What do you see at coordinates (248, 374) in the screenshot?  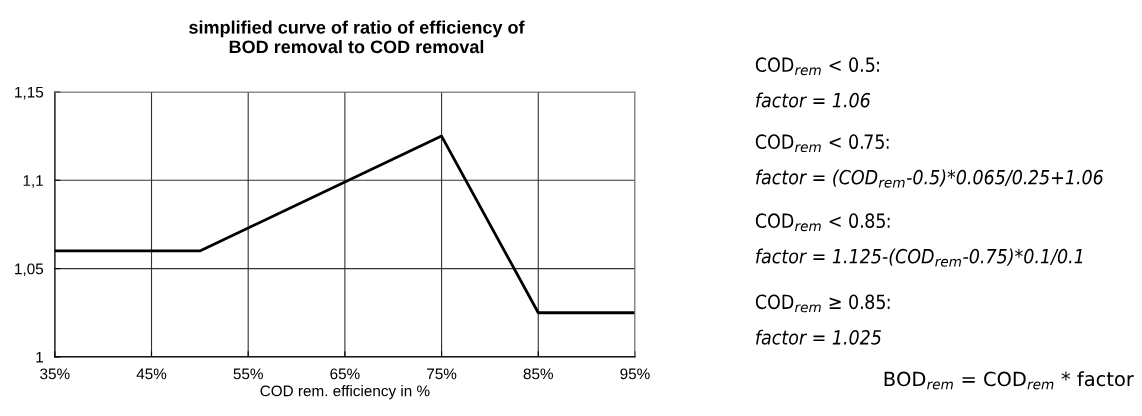 I see `x-tick-label: 55%` at bounding box center [248, 374].